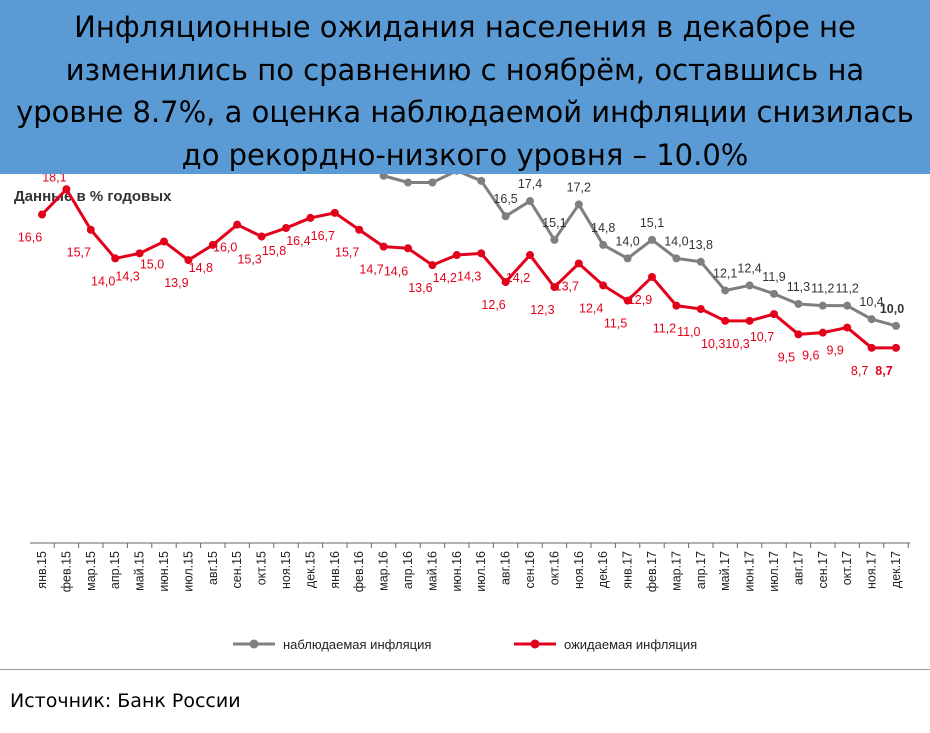 The width and height of the screenshot is (930, 733). What do you see at coordinates (859, 371) in the screenshot?
I see `expected-data-label: 8,7` at bounding box center [859, 371].